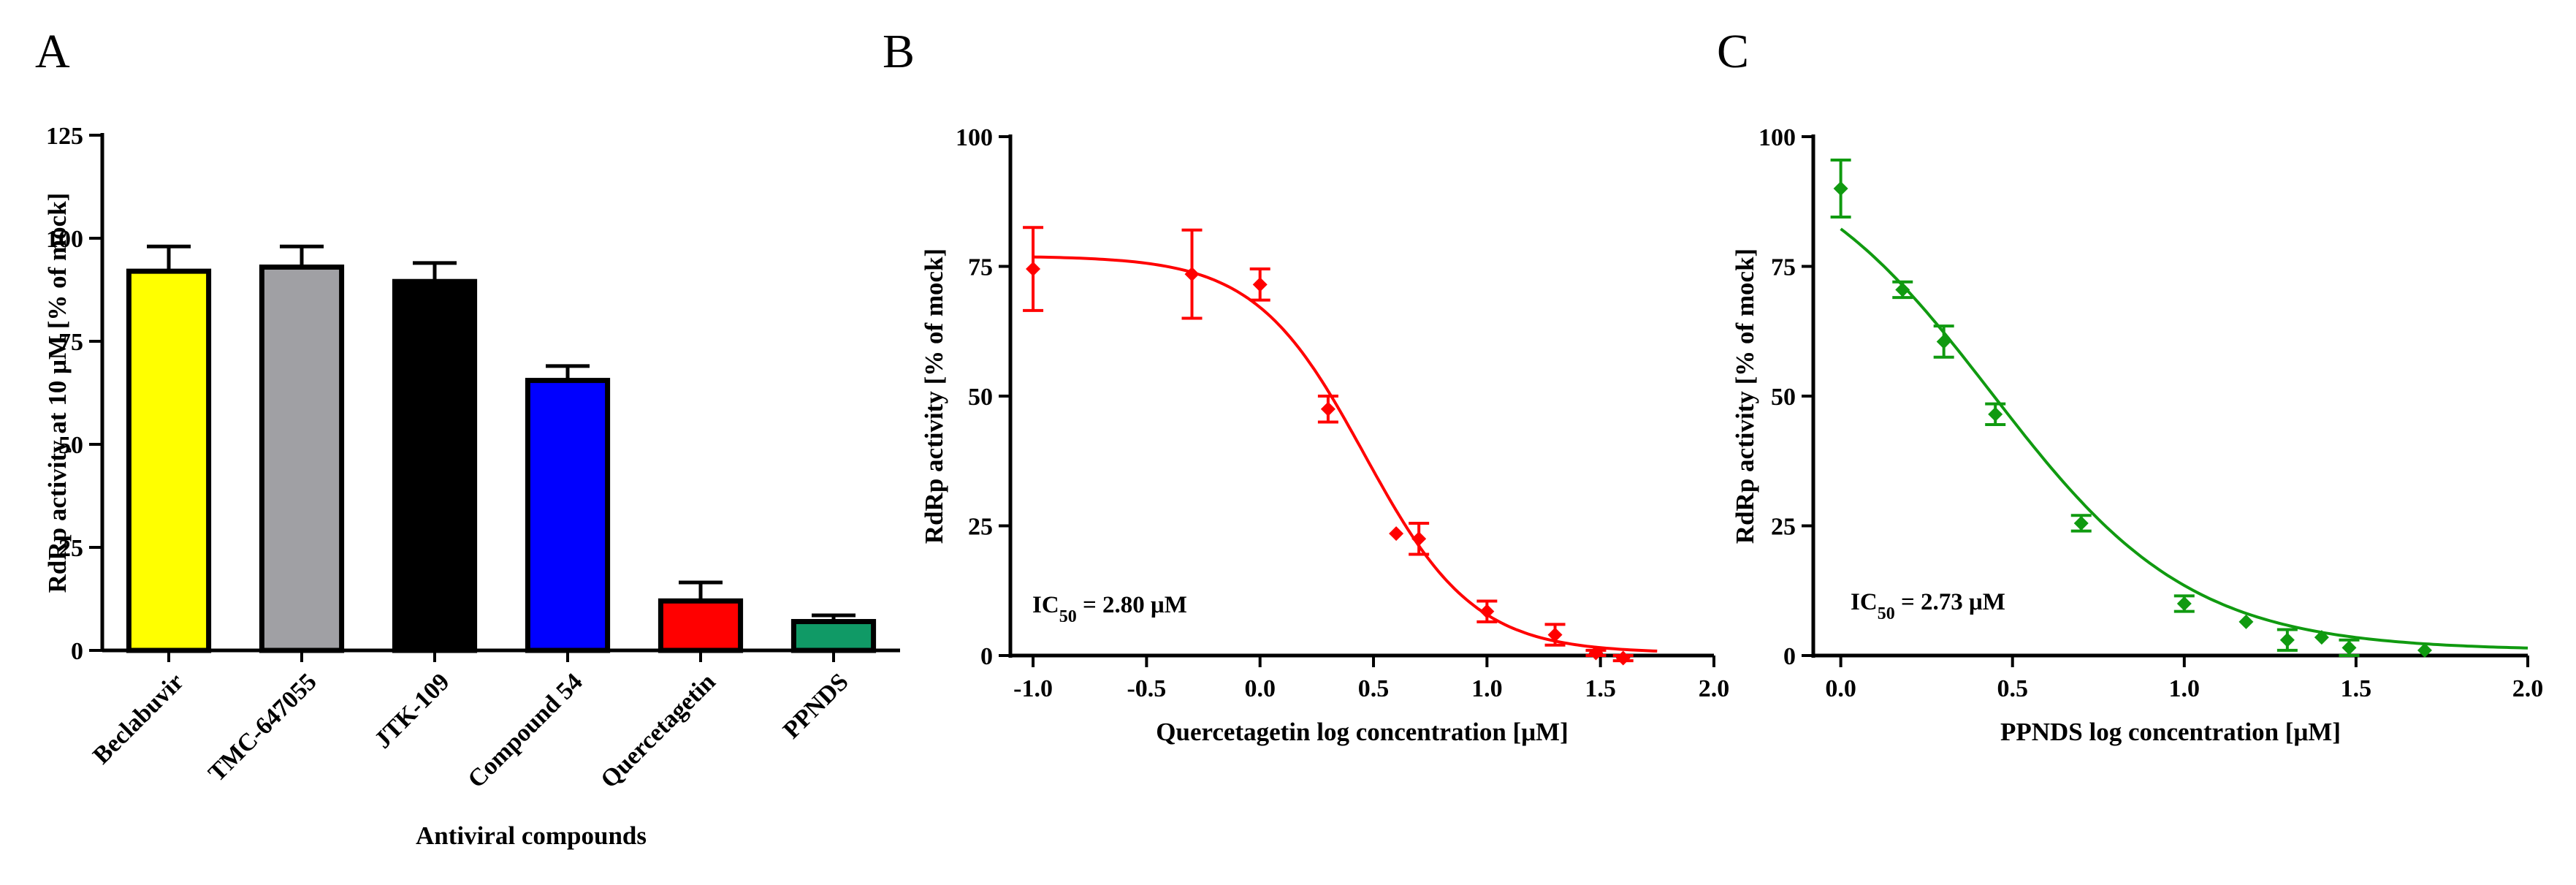 The width and height of the screenshot is (2576, 885). What do you see at coordinates (1733, 51) in the screenshot?
I see `panel-letter-c: C` at bounding box center [1733, 51].